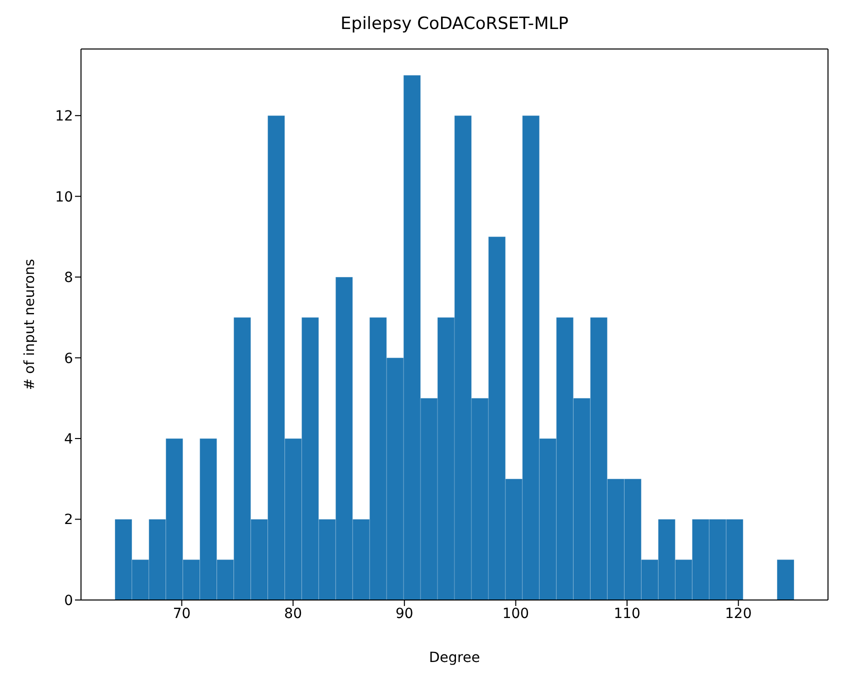 The width and height of the screenshot is (851, 680). Describe the element at coordinates (30, 324) in the screenshot. I see `y-axis-title: # of input neurons` at that location.